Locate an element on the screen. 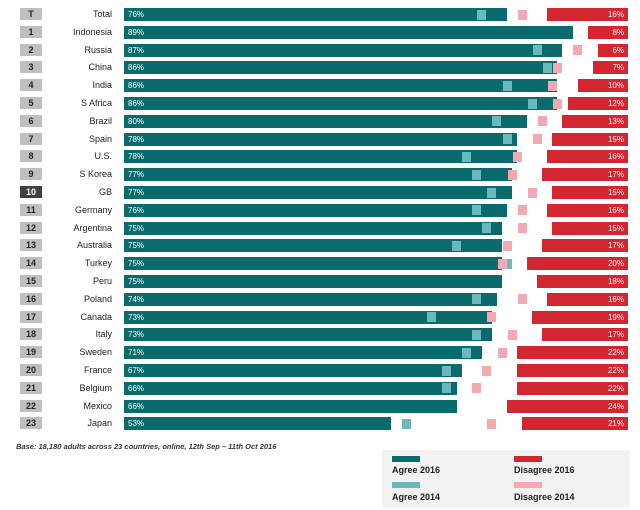  agree-2016-value: 73% is located at coordinates (136, 335).